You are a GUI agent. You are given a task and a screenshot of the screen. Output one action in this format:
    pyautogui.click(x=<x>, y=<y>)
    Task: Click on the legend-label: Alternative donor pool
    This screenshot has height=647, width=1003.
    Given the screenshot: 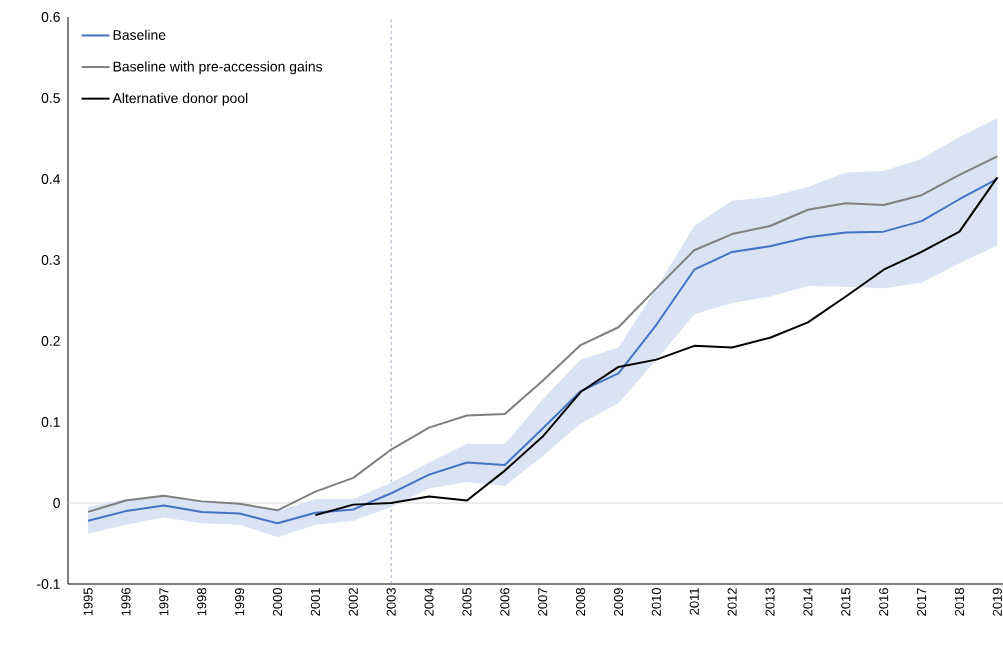 What is the action you would take?
    pyautogui.click(x=180, y=99)
    